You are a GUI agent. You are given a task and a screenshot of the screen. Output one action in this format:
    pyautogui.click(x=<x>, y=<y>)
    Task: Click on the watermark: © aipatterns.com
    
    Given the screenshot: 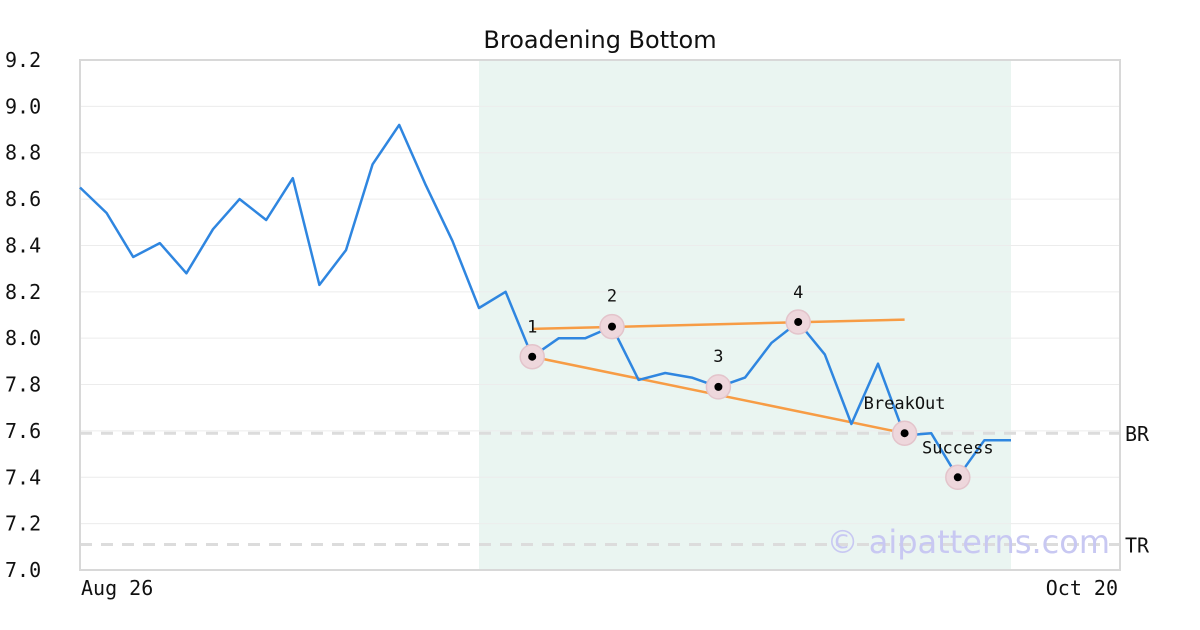 What is the action you would take?
    pyautogui.click(x=968, y=542)
    